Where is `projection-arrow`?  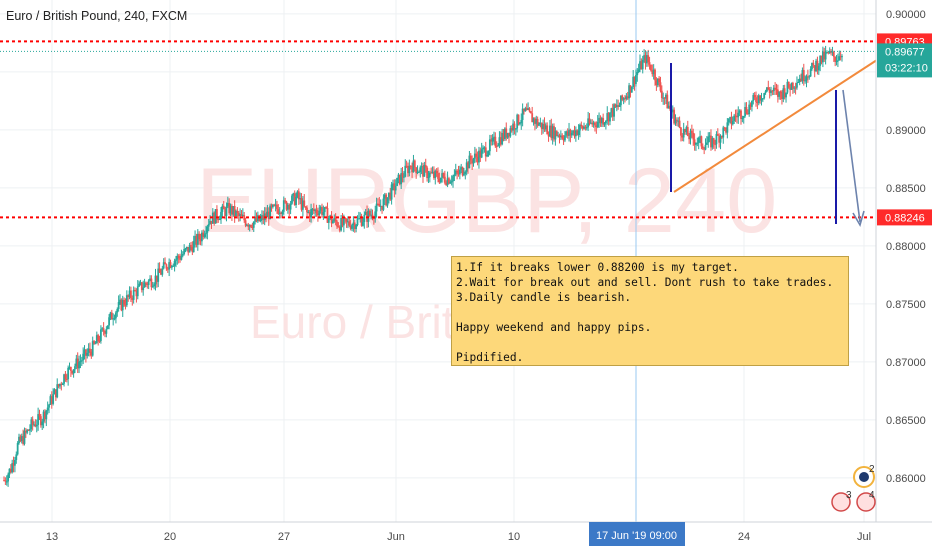
projection-arrow is located at coordinates (853, 158).